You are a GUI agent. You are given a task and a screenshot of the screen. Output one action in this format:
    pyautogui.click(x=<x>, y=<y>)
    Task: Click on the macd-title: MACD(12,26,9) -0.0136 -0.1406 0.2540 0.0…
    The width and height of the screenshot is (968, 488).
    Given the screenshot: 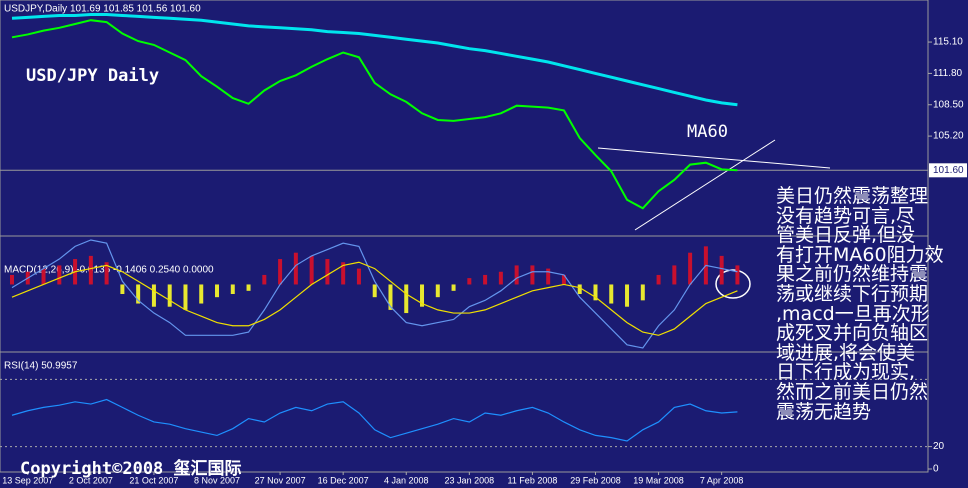 What is the action you would take?
    pyautogui.click(x=109, y=270)
    